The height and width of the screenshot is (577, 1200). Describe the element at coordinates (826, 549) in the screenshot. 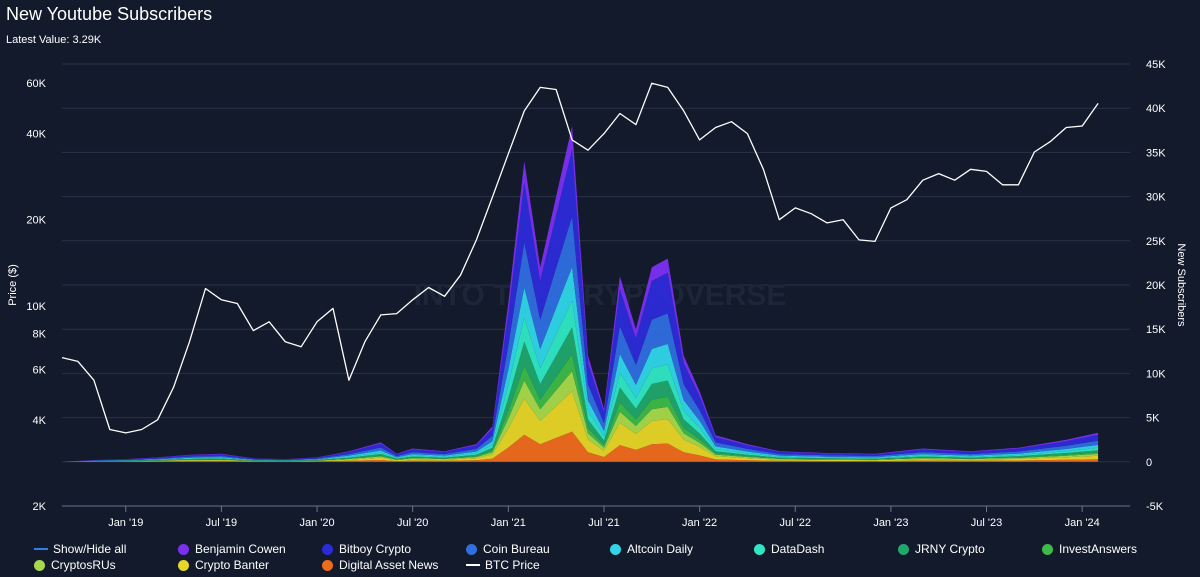

I see `legend-item-datadash: DataDash` at that location.